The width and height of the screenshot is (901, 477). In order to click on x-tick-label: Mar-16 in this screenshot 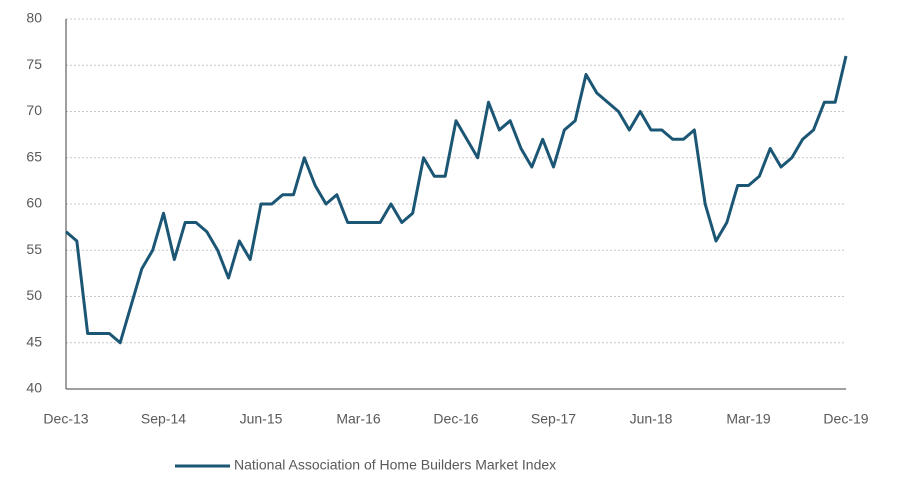, I will do `click(358, 419)`.